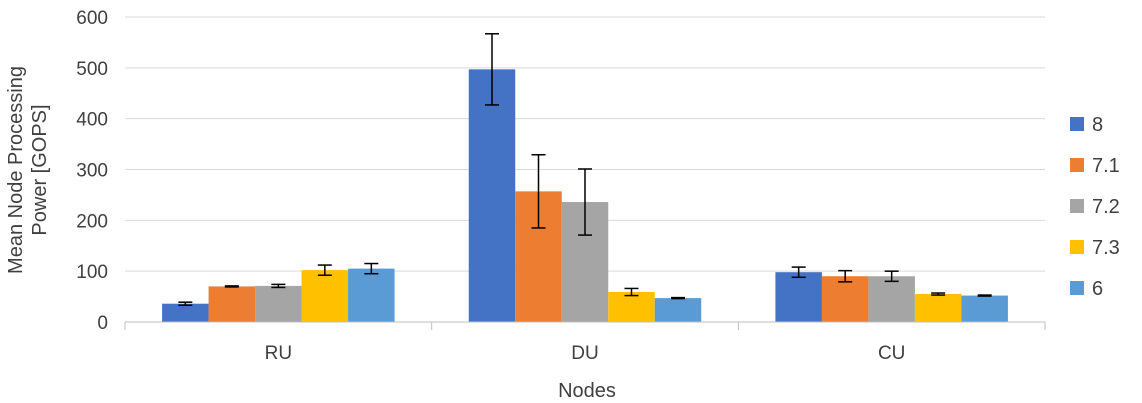 The height and width of the screenshot is (403, 1142). Describe the element at coordinates (92, 221) in the screenshot. I see `y-tick-label: 200` at that location.